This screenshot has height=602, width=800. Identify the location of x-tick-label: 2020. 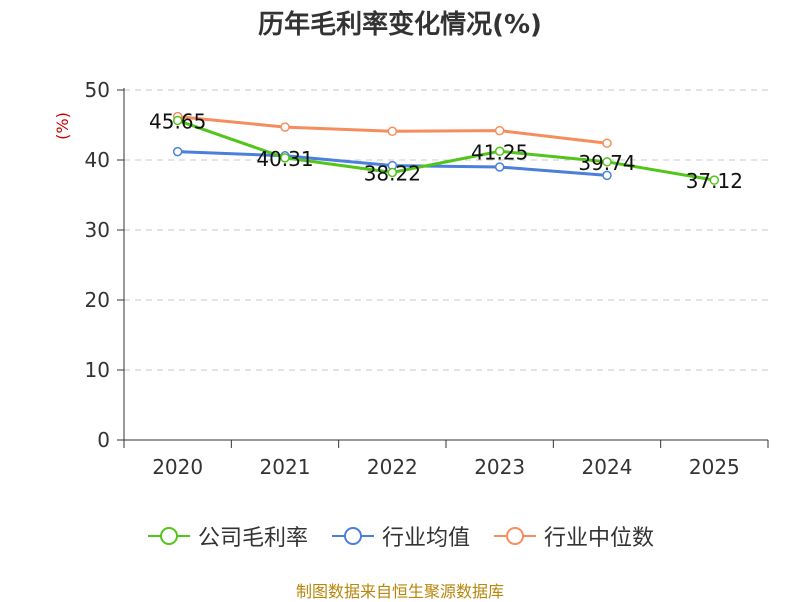
(177, 467).